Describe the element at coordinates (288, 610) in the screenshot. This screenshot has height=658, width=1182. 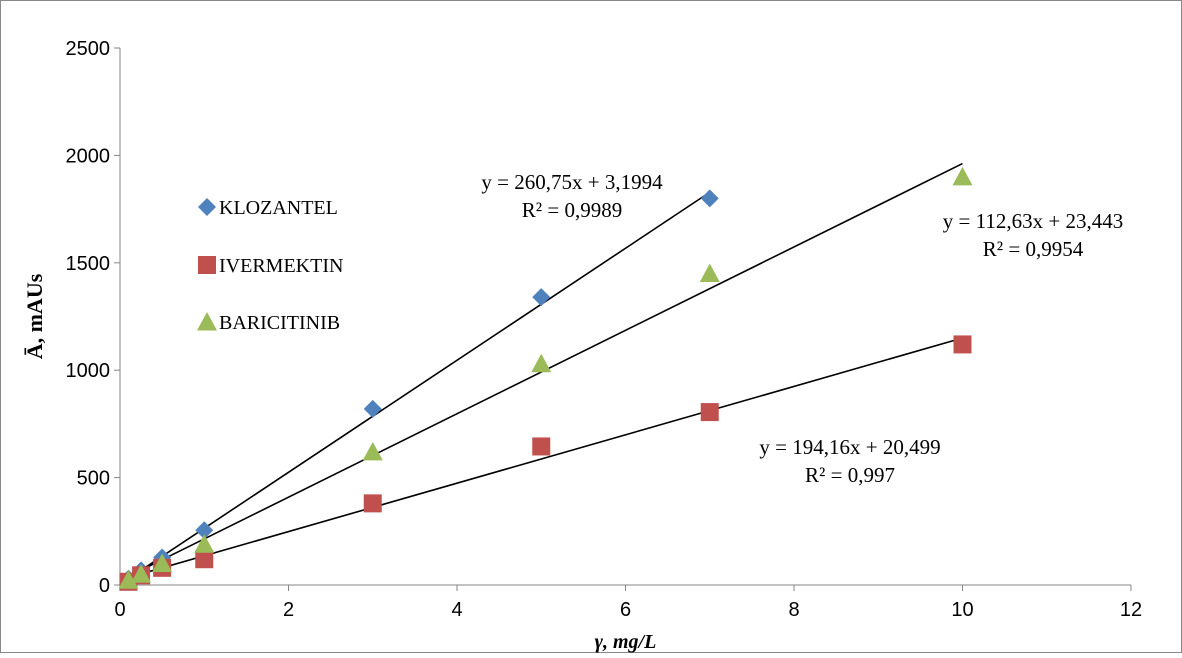
I see `x-tick-label: 2` at that location.